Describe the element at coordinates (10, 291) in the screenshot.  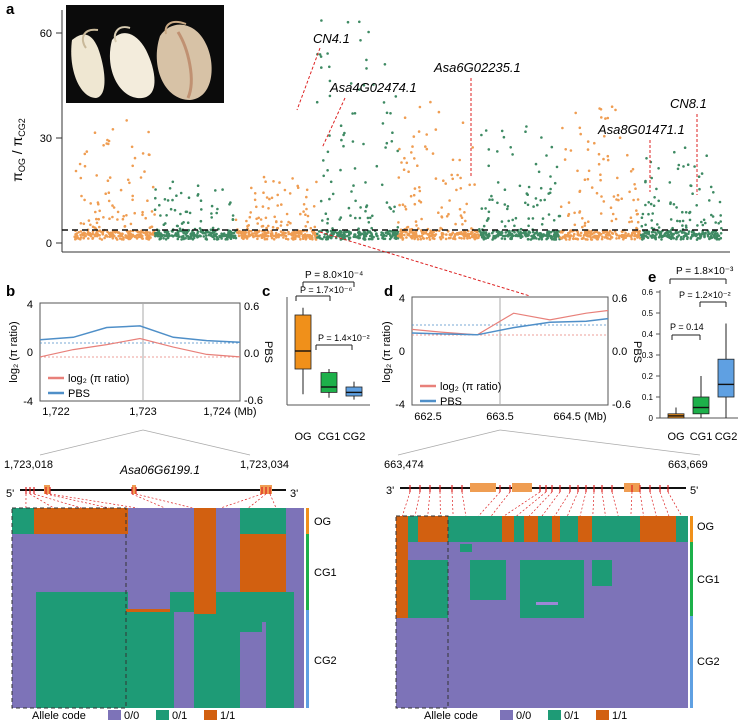
I see `panel-b-label: b` at that location.